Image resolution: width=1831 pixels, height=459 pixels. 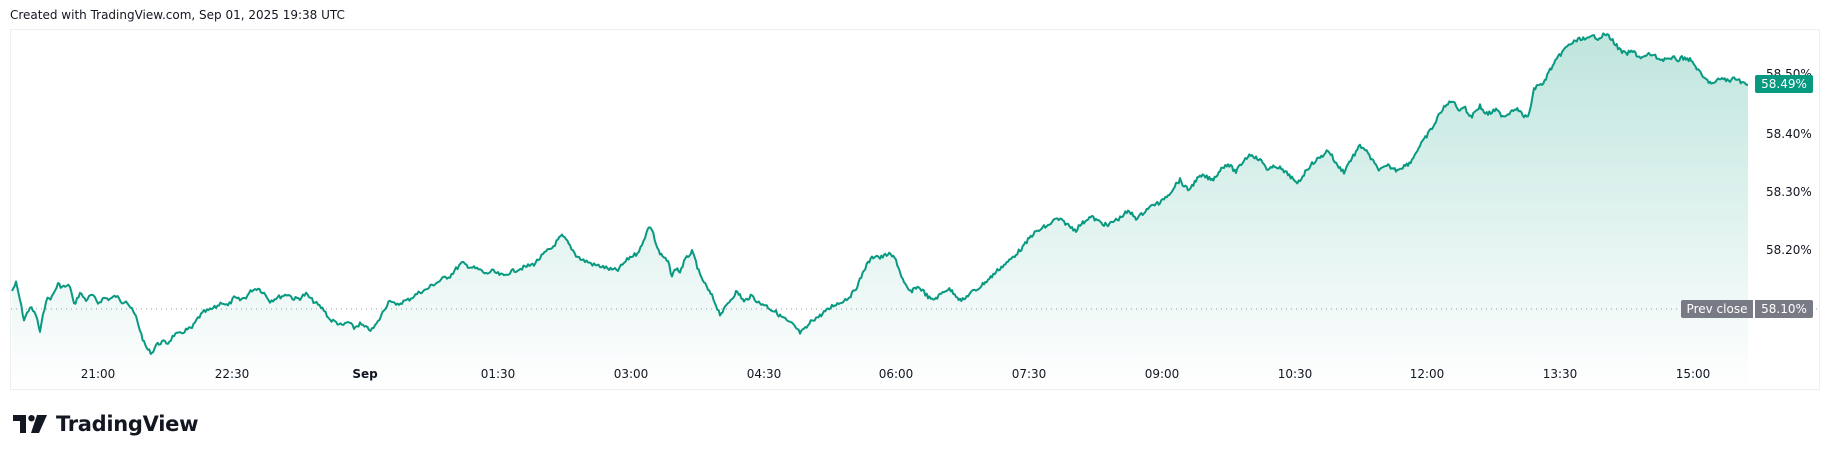 What do you see at coordinates (30, 424) in the screenshot?
I see `tradingview-logo-icon` at bounding box center [30, 424].